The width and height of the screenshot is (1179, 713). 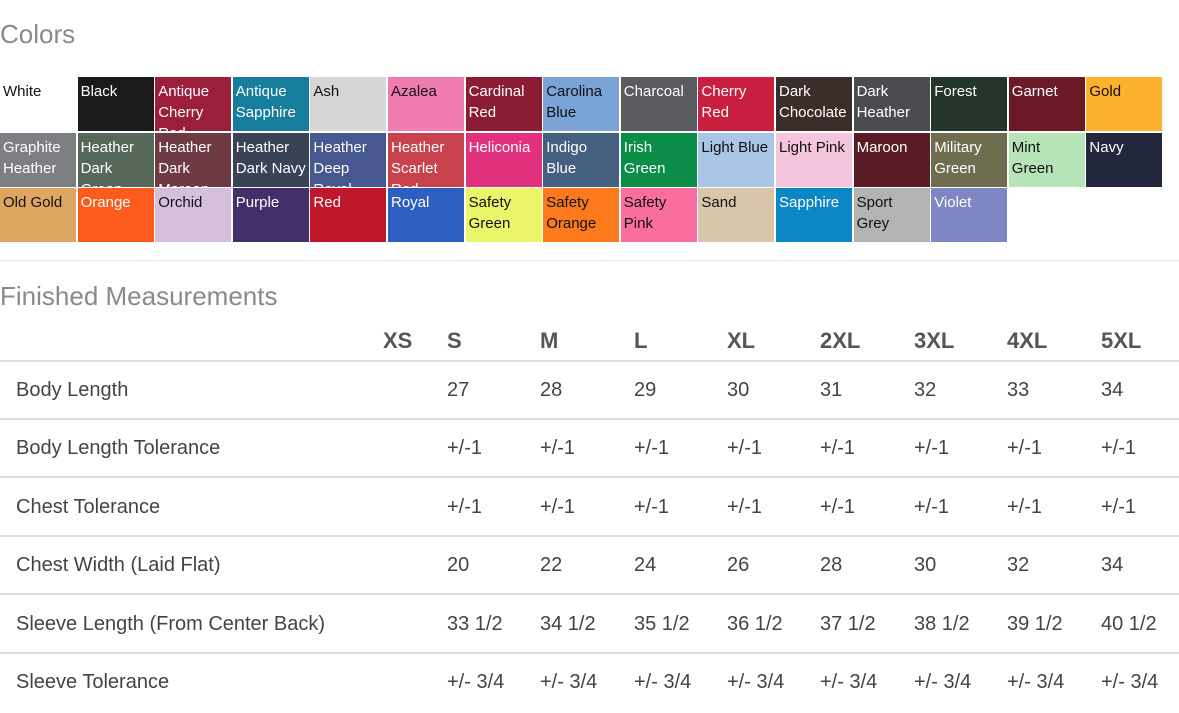 I want to click on cell: 29, so click(x=645, y=390).